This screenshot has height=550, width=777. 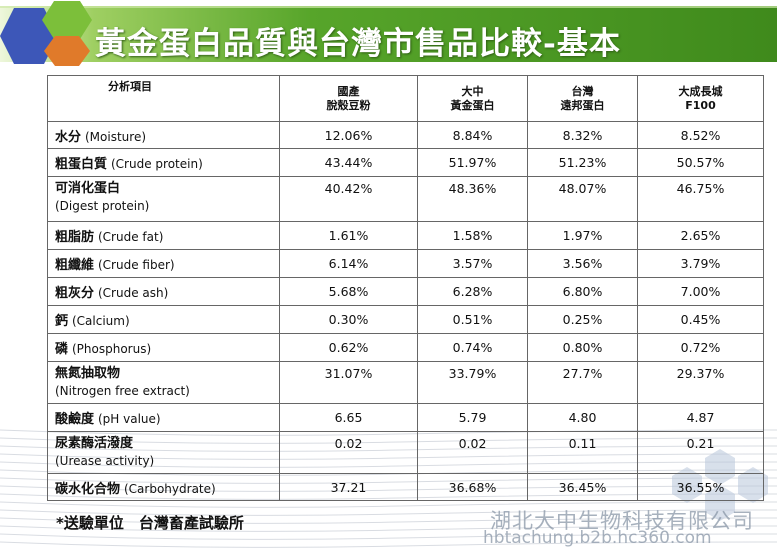 What do you see at coordinates (348, 199) in the screenshot?
I see `table-cell: 40.42%` at bounding box center [348, 199].